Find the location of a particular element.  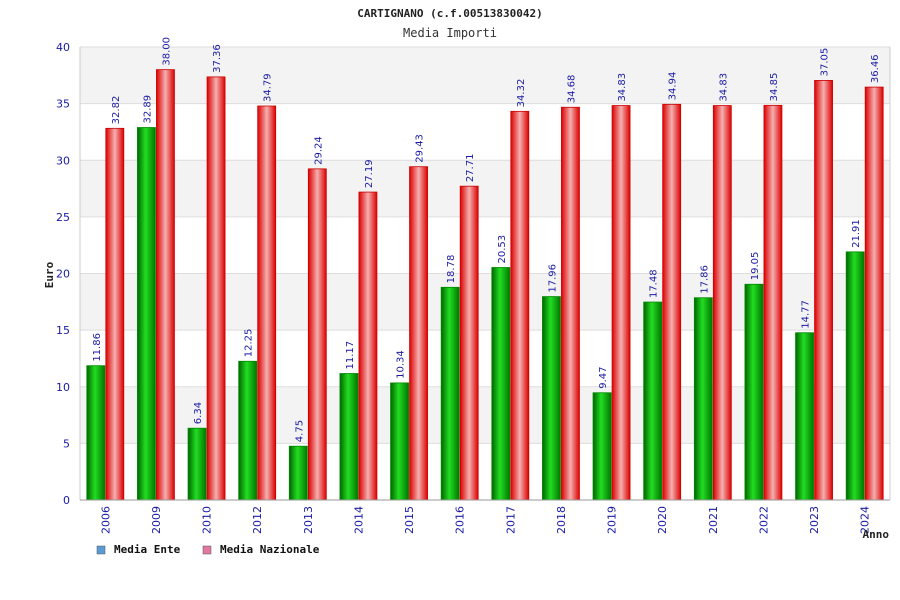

value-label-media-ente: 17.96 is located at coordinates (552, 278).